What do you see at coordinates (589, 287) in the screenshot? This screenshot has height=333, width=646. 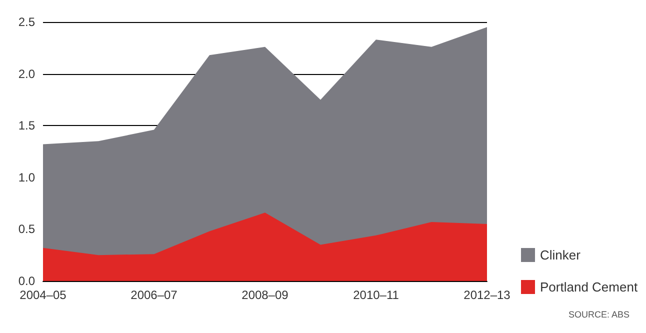 I see `legend-label: Portland Cement` at bounding box center [589, 287].